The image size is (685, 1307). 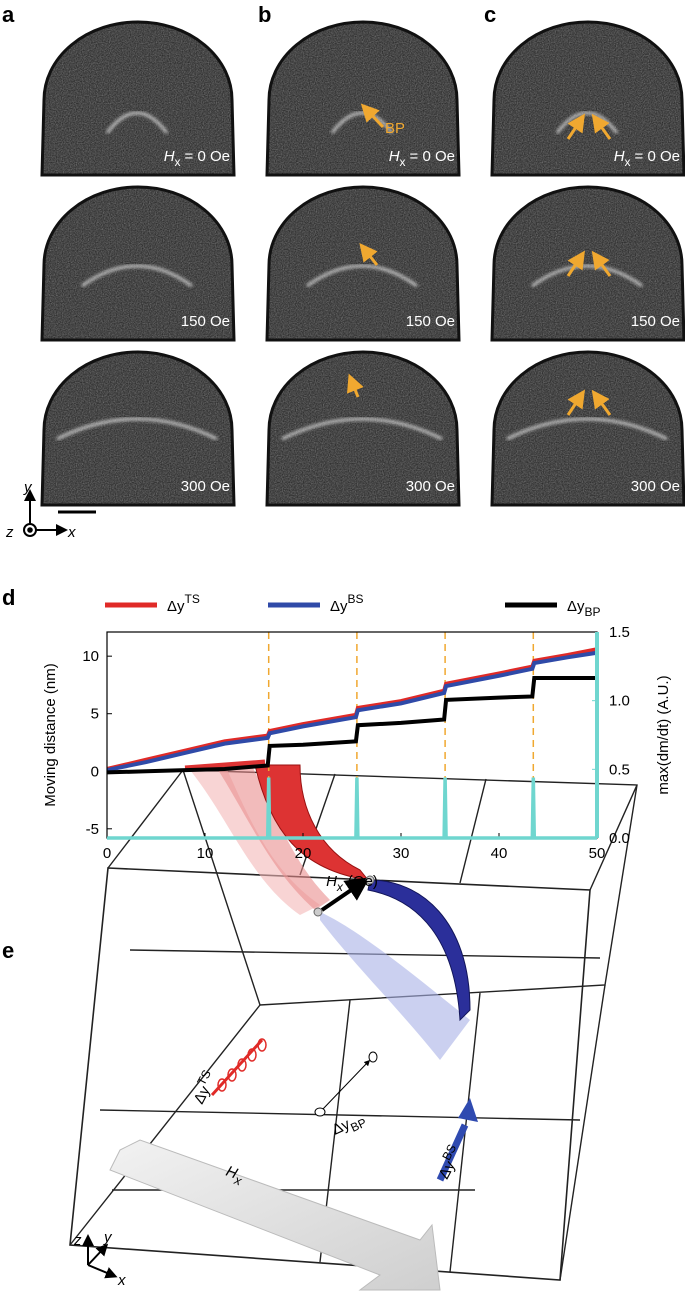 I want to click on y-tick-label: 0, so click(x=95, y=771).